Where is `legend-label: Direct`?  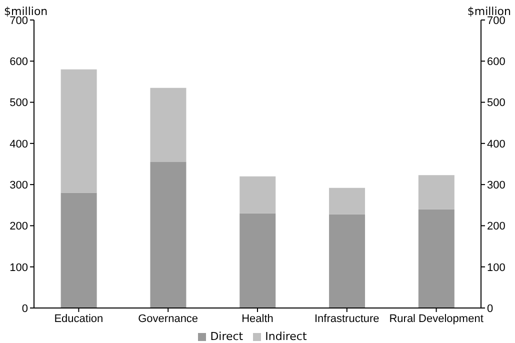 legend-label: Direct is located at coordinates (227, 336).